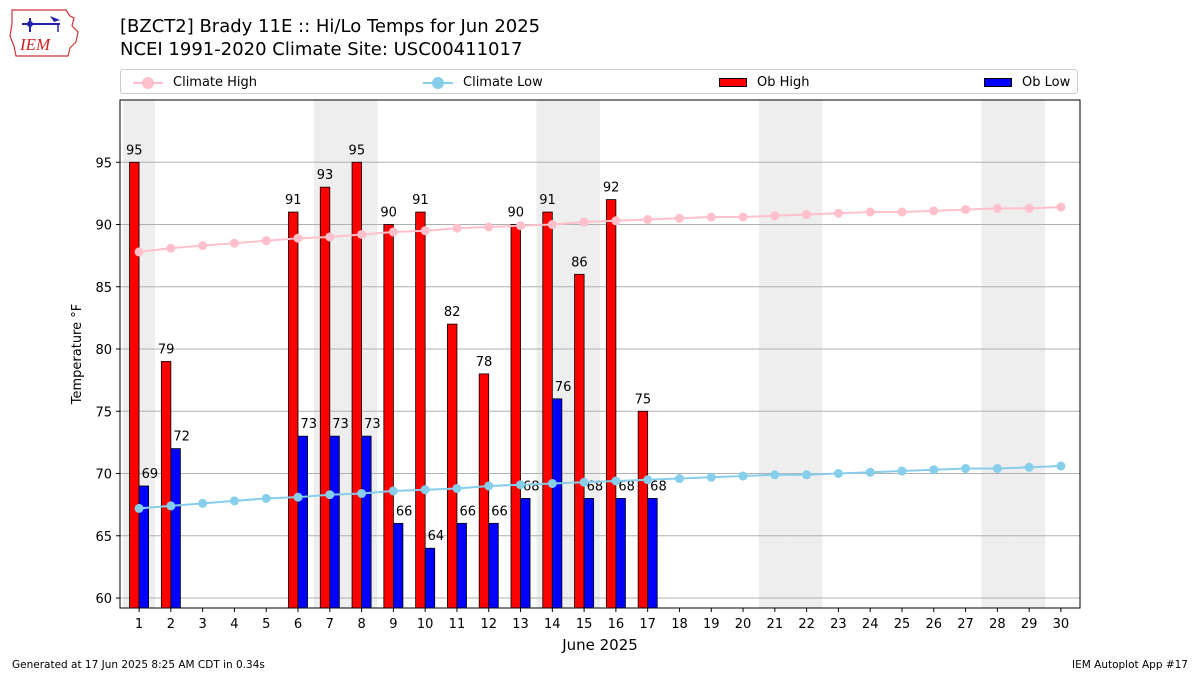  What do you see at coordinates (711, 624) in the screenshot?
I see `x-tick-label: 19` at bounding box center [711, 624].